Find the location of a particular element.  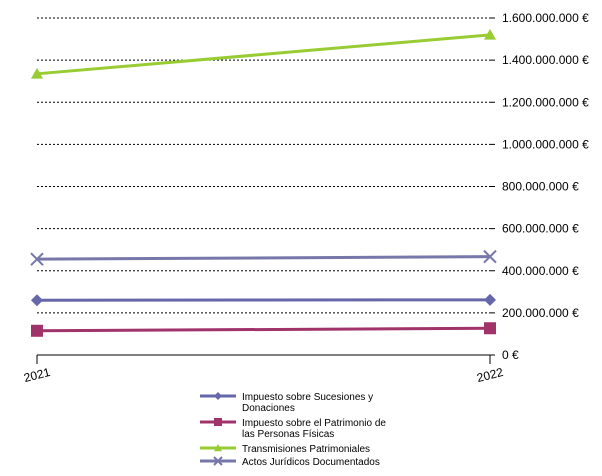

legend-item: Actos Jurídicos Documentados is located at coordinates (290, 462).